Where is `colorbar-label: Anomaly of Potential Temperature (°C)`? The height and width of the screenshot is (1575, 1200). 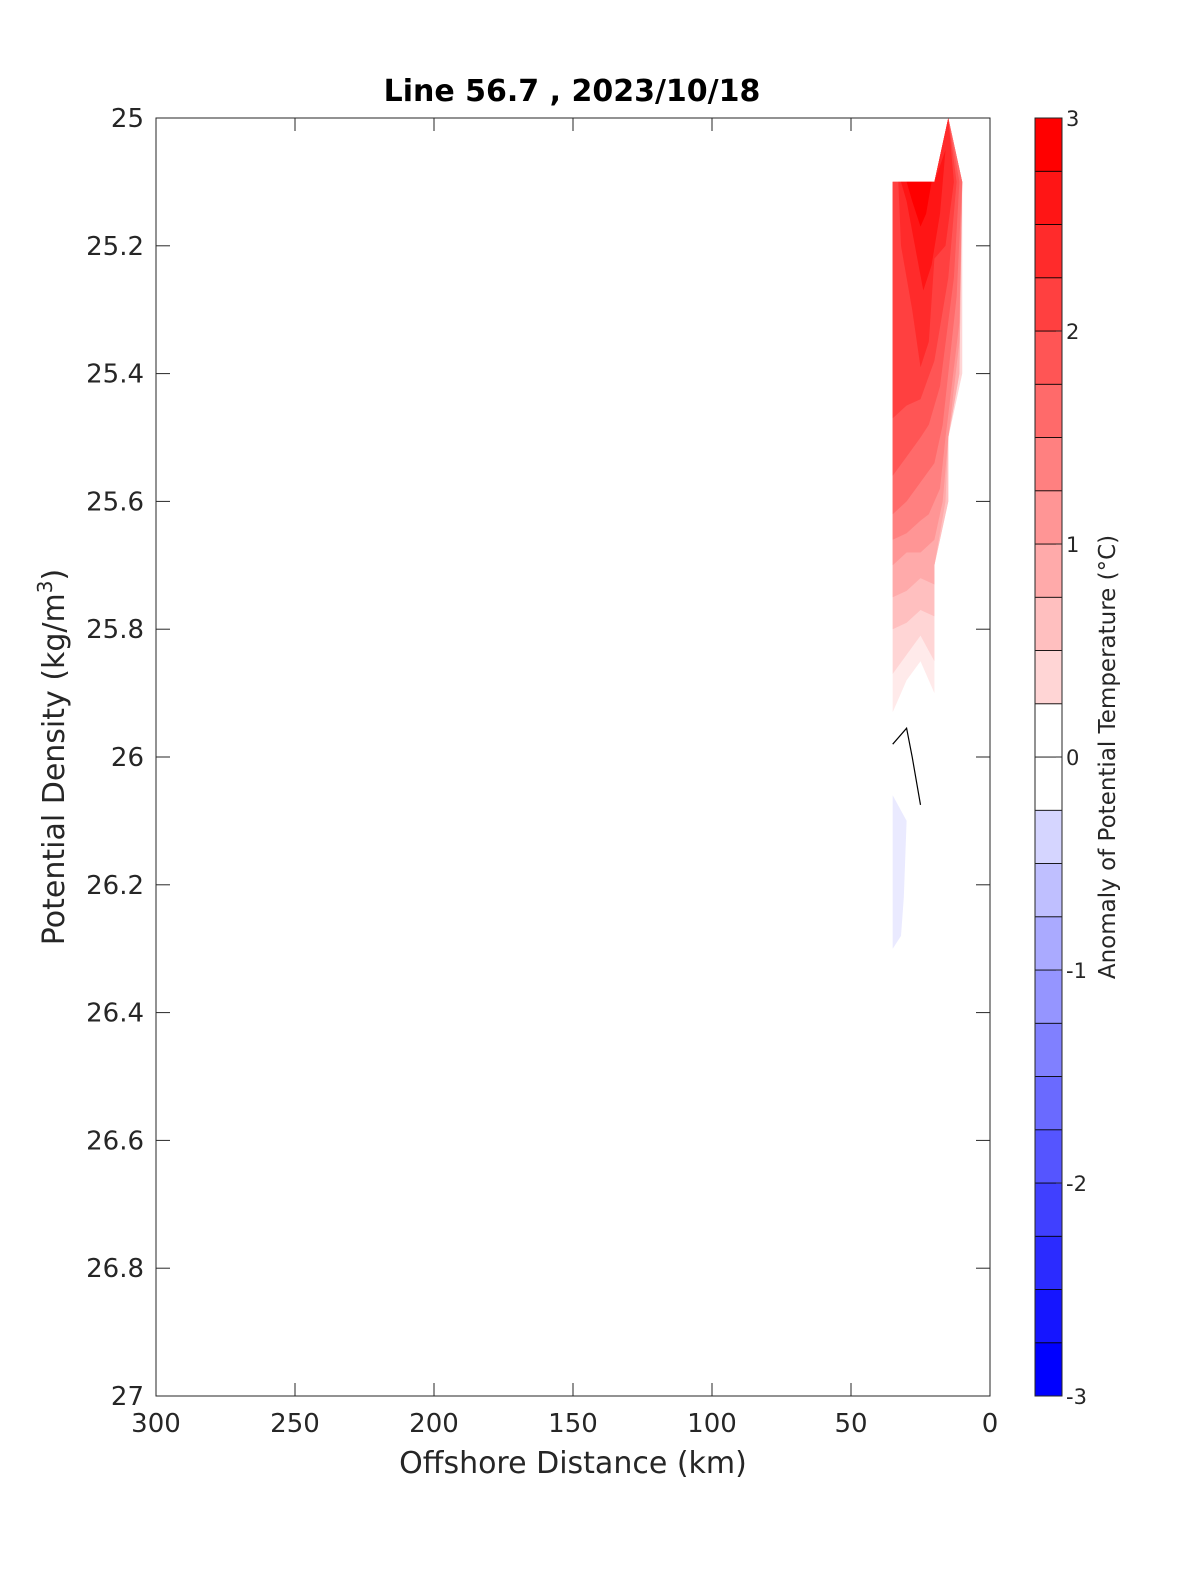 colorbar-label: Anomaly of Potential Temperature (°C) is located at coordinates (1108, 757).